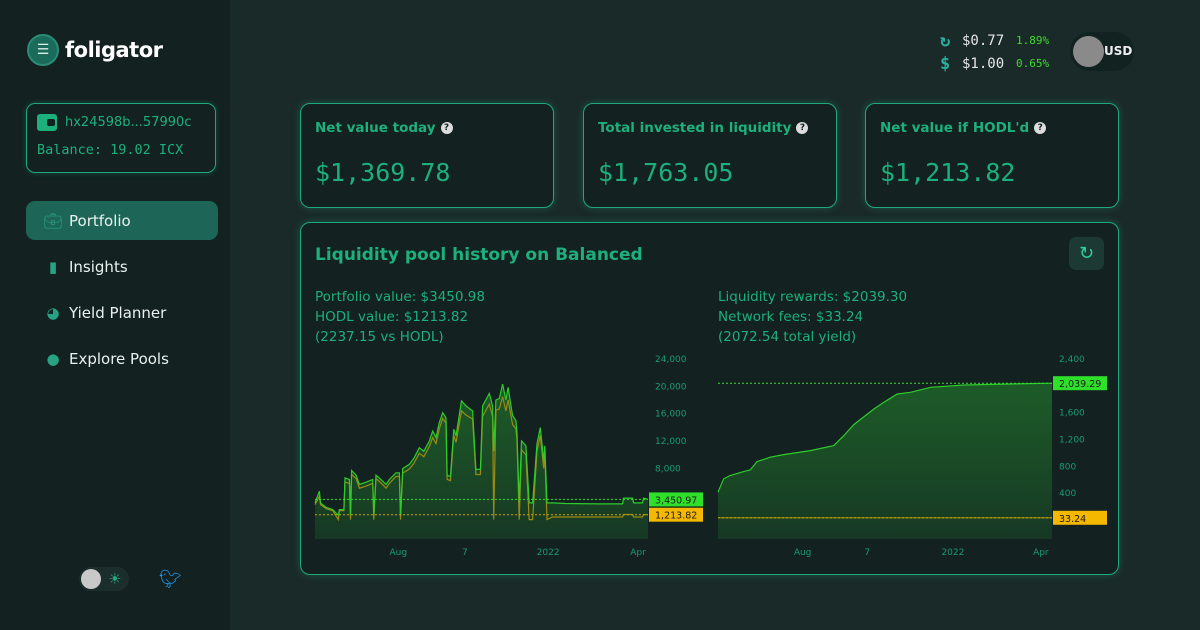 This screenshot has height=630, width=1200. What do you see at coordinates (392, 317) in the screenshot?
I see `hodl-value: HODL value: $1213.82` at bounding box center [392, 317].